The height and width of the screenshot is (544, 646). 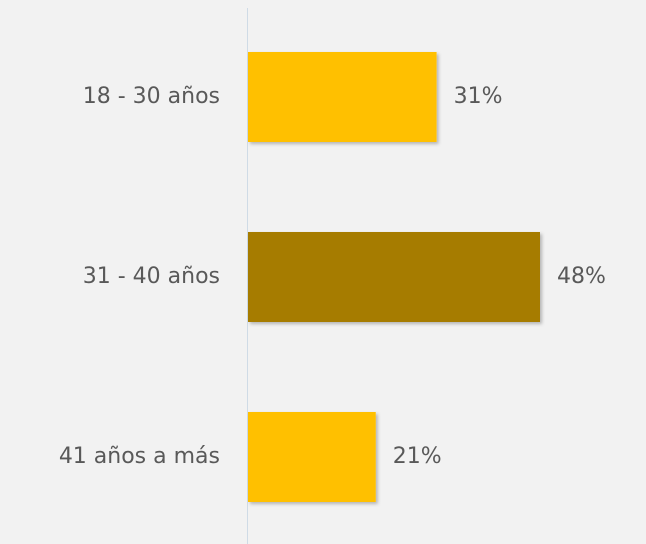 What do you see at coordinates (151, 276) in the screenshot?
I see `category-label: 31 - 40 años` at bounding box center [151, 276].